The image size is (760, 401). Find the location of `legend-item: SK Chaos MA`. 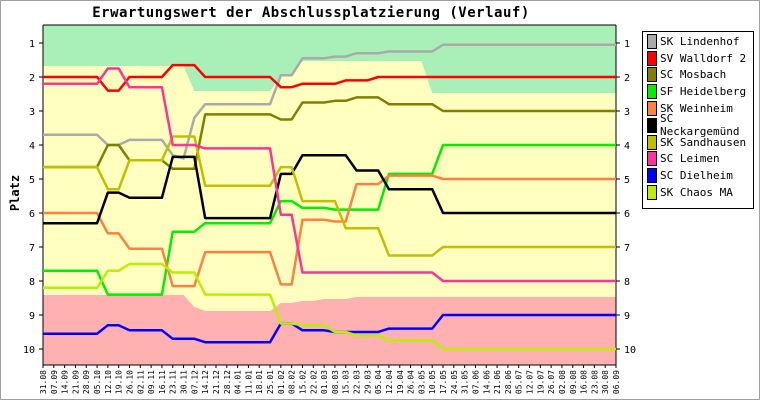

legend-item: SK Chaos MA is located at coordinates (698, 192).